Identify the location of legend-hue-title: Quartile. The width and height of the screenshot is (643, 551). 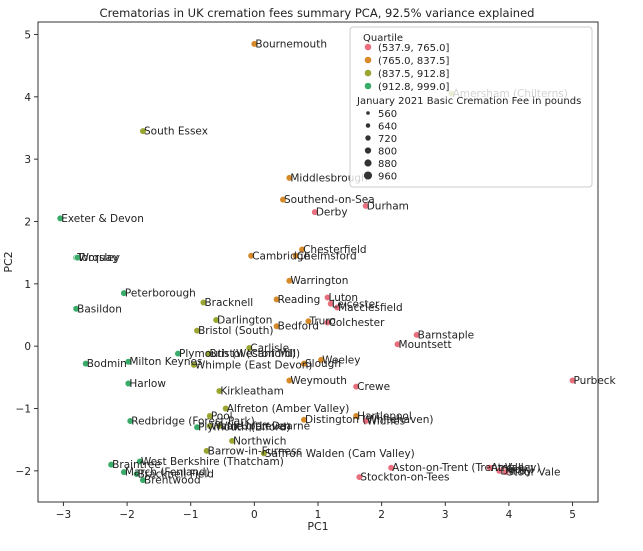
(383, 38).